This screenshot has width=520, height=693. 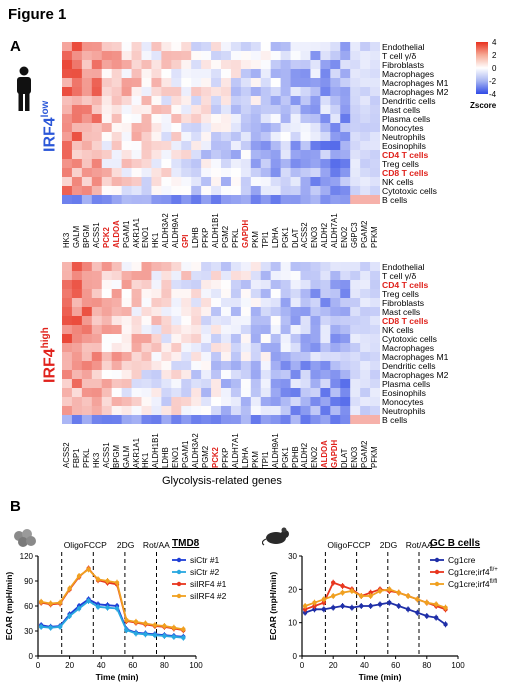 I want to click on gene-label: PFKP, so click(x=206, y=237).